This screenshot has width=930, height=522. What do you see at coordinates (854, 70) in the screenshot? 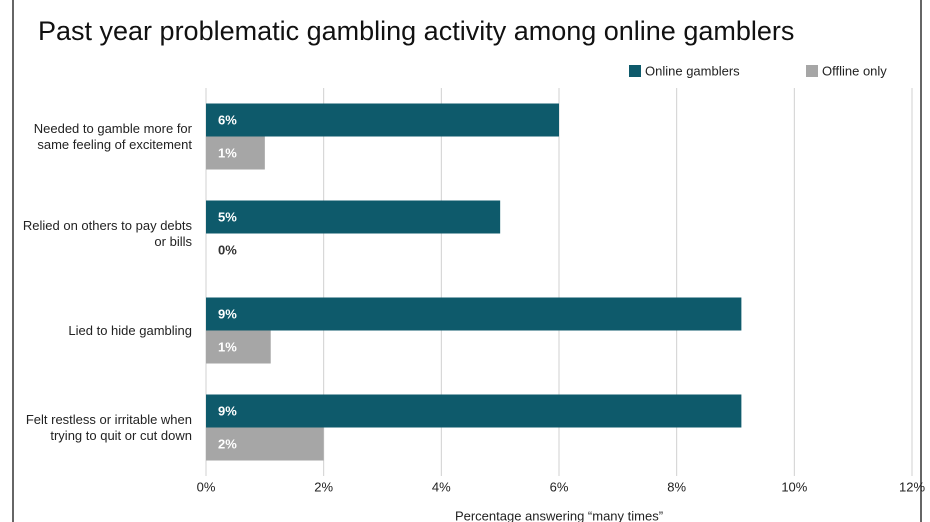
I see `legend-label: Offline only` at bounding box center [854, 70].